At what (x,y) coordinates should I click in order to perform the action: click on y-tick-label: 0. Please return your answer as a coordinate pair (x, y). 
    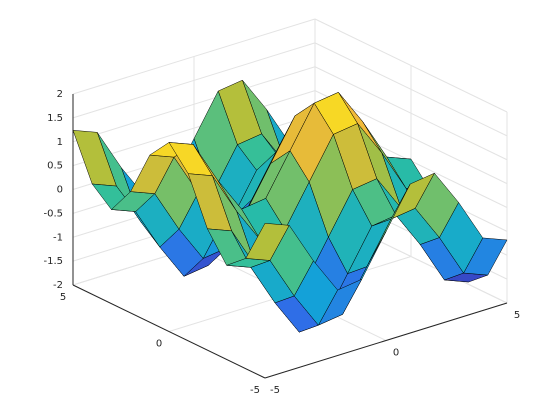
    Looking at the image, I should click on (159, 344).